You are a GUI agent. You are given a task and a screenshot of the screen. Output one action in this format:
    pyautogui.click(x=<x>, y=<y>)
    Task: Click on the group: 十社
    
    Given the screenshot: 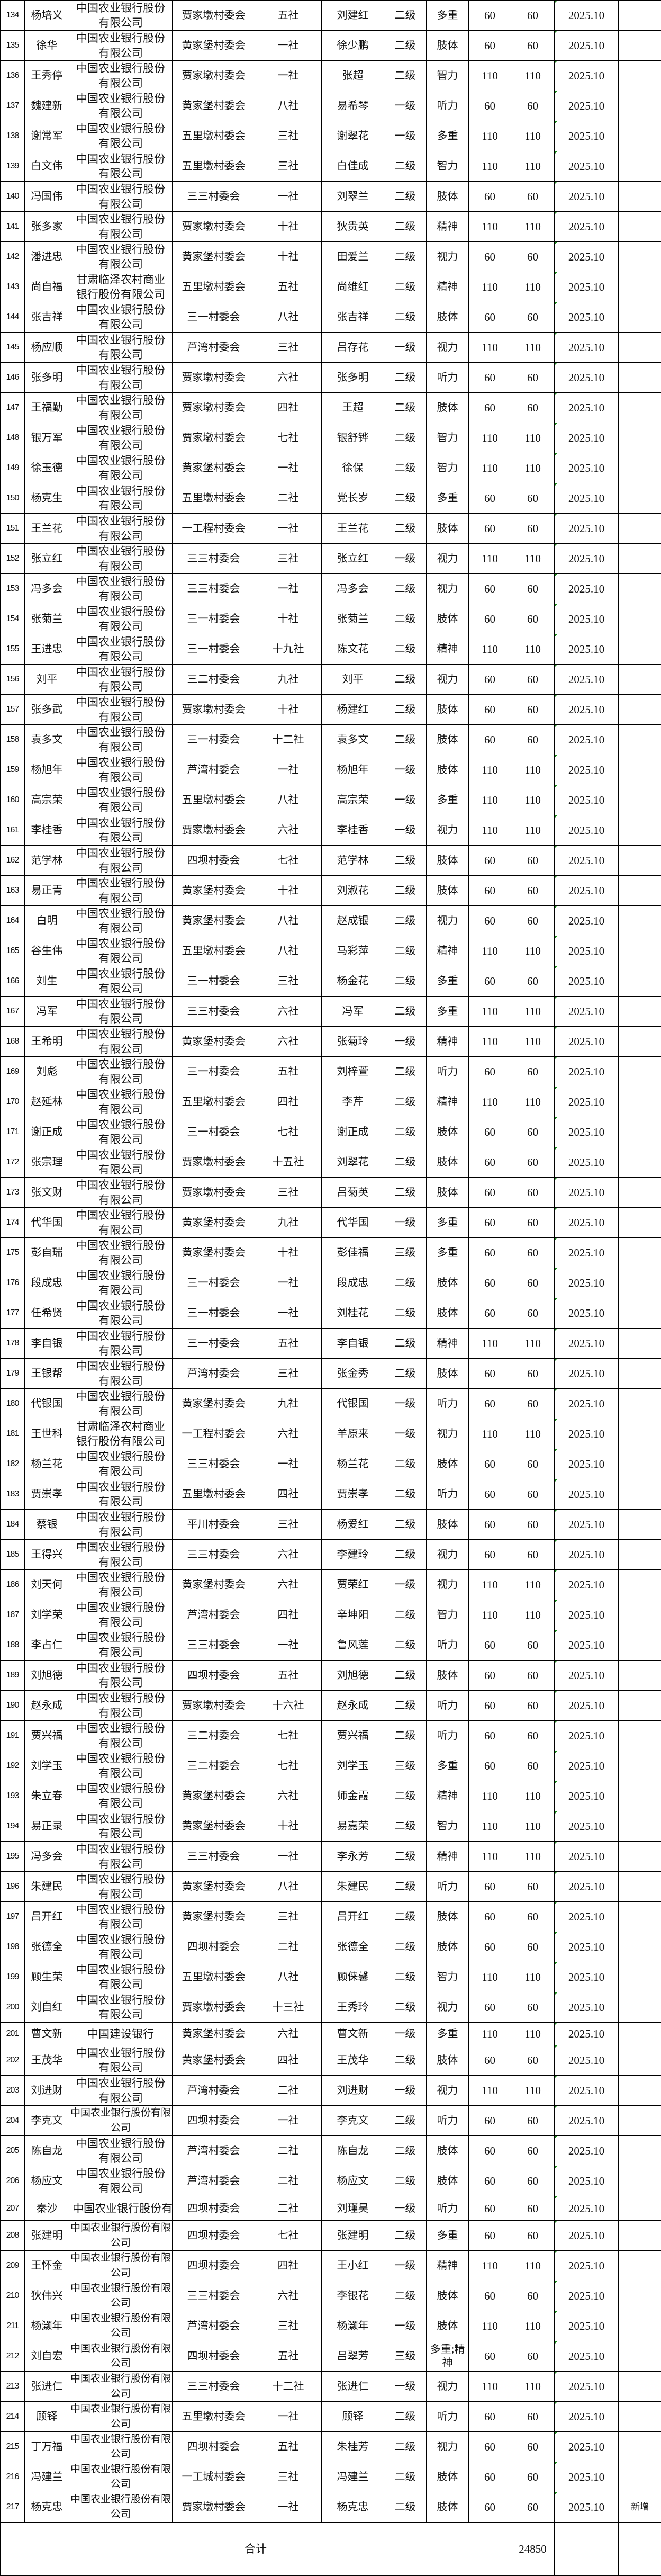 What is the action you would take?
    pyautogui.click(x=288, y=710)
    